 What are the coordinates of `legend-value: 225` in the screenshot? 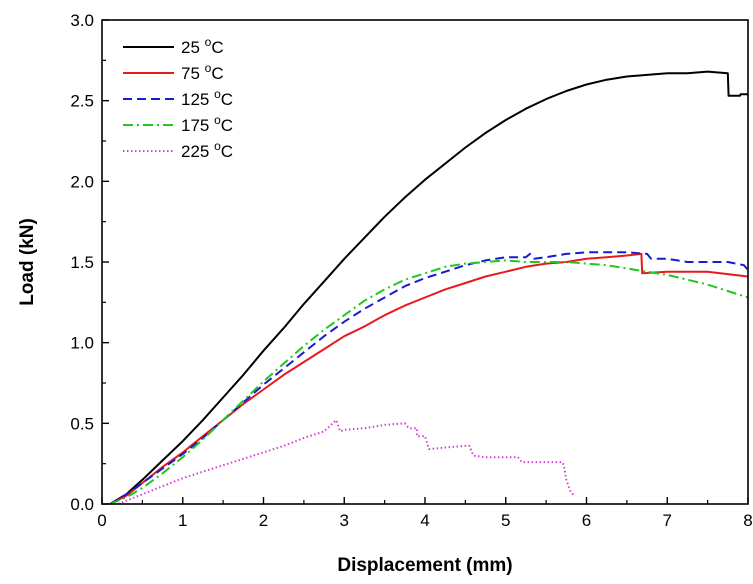 It's located at (197, 151).